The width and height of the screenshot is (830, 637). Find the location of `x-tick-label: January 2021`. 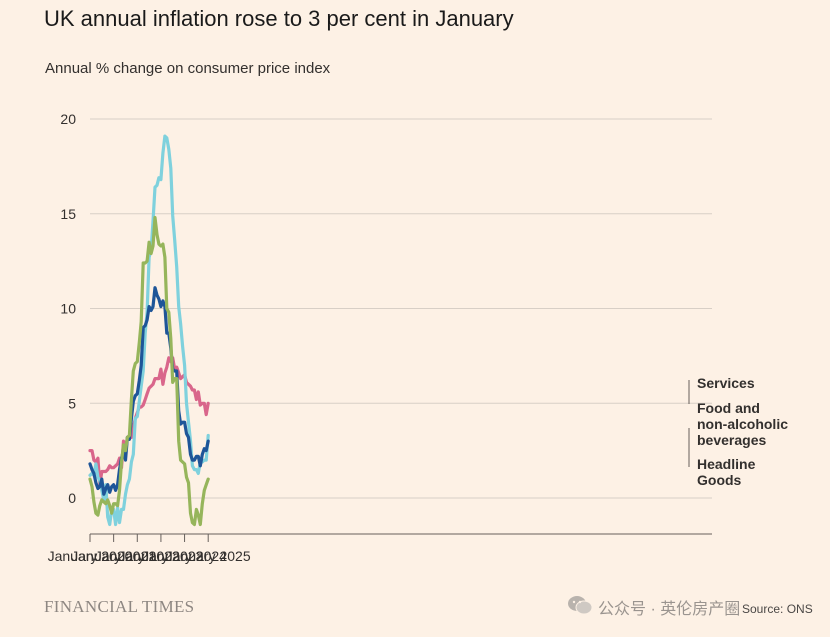

x-tick-label: January 2021 is located at coordinates (113, 556).